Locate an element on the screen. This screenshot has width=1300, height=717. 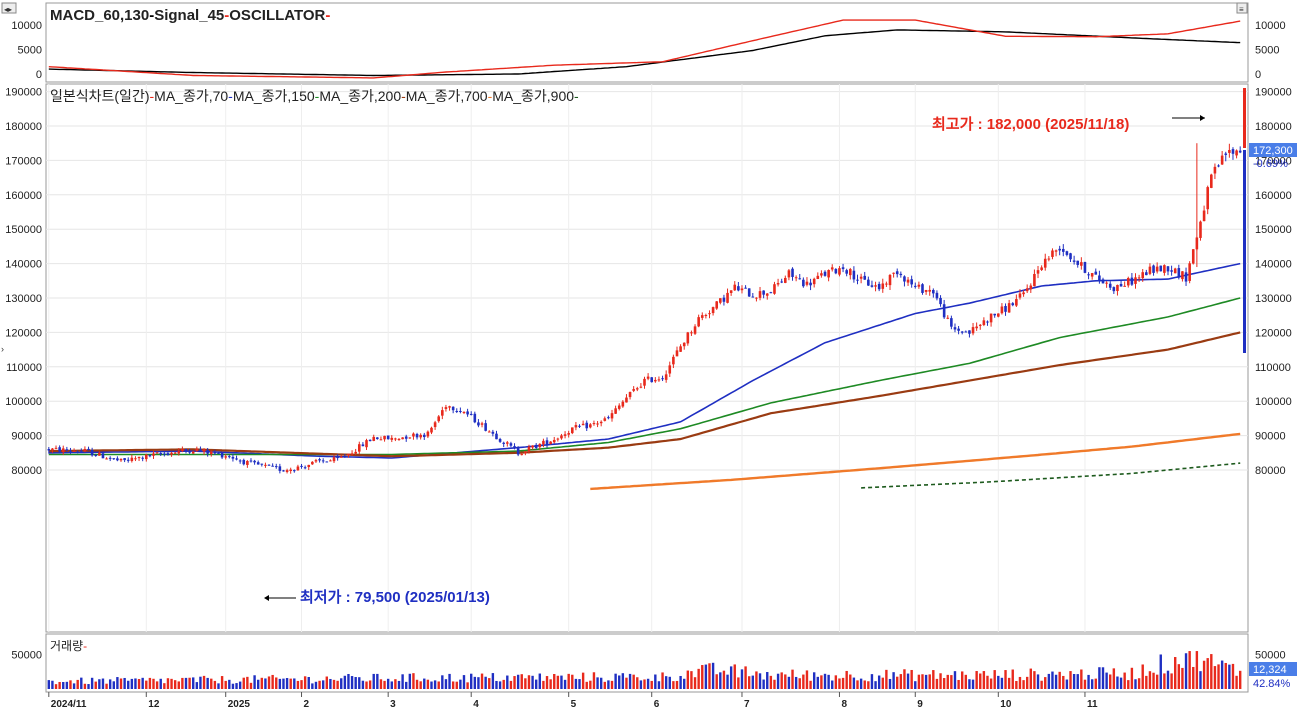
macd-panel-frame is located at coordinates (647, 42).